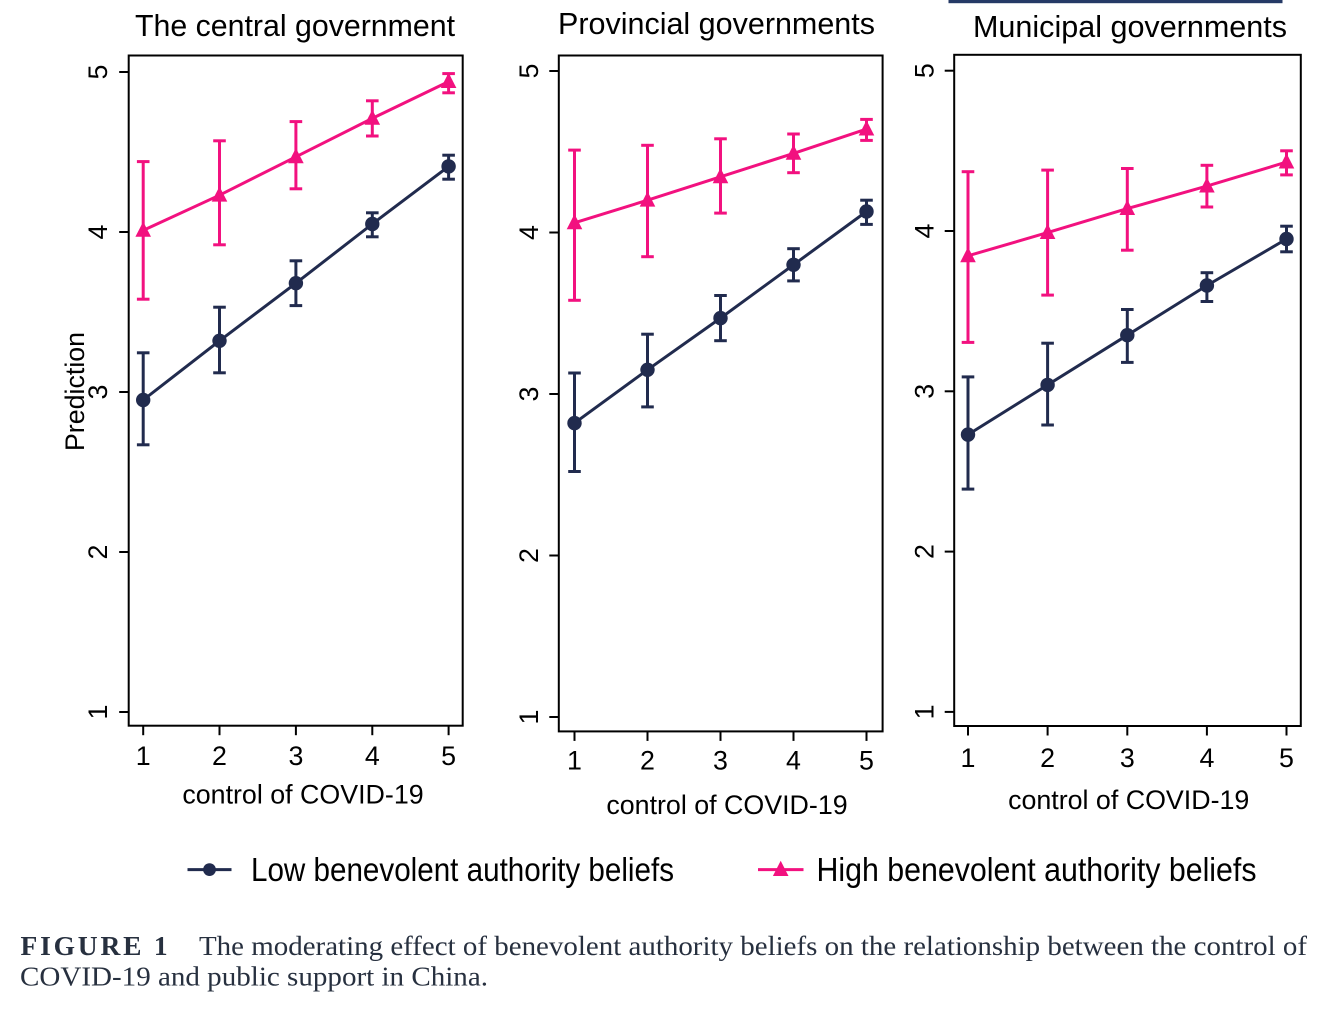 The height and width of the screenshot is (1010, 1320). What do you see at coordinates (1130, 27) in the screenshot?
I see `svg-text: Municipal governments` at bounding box center [1130, 27].